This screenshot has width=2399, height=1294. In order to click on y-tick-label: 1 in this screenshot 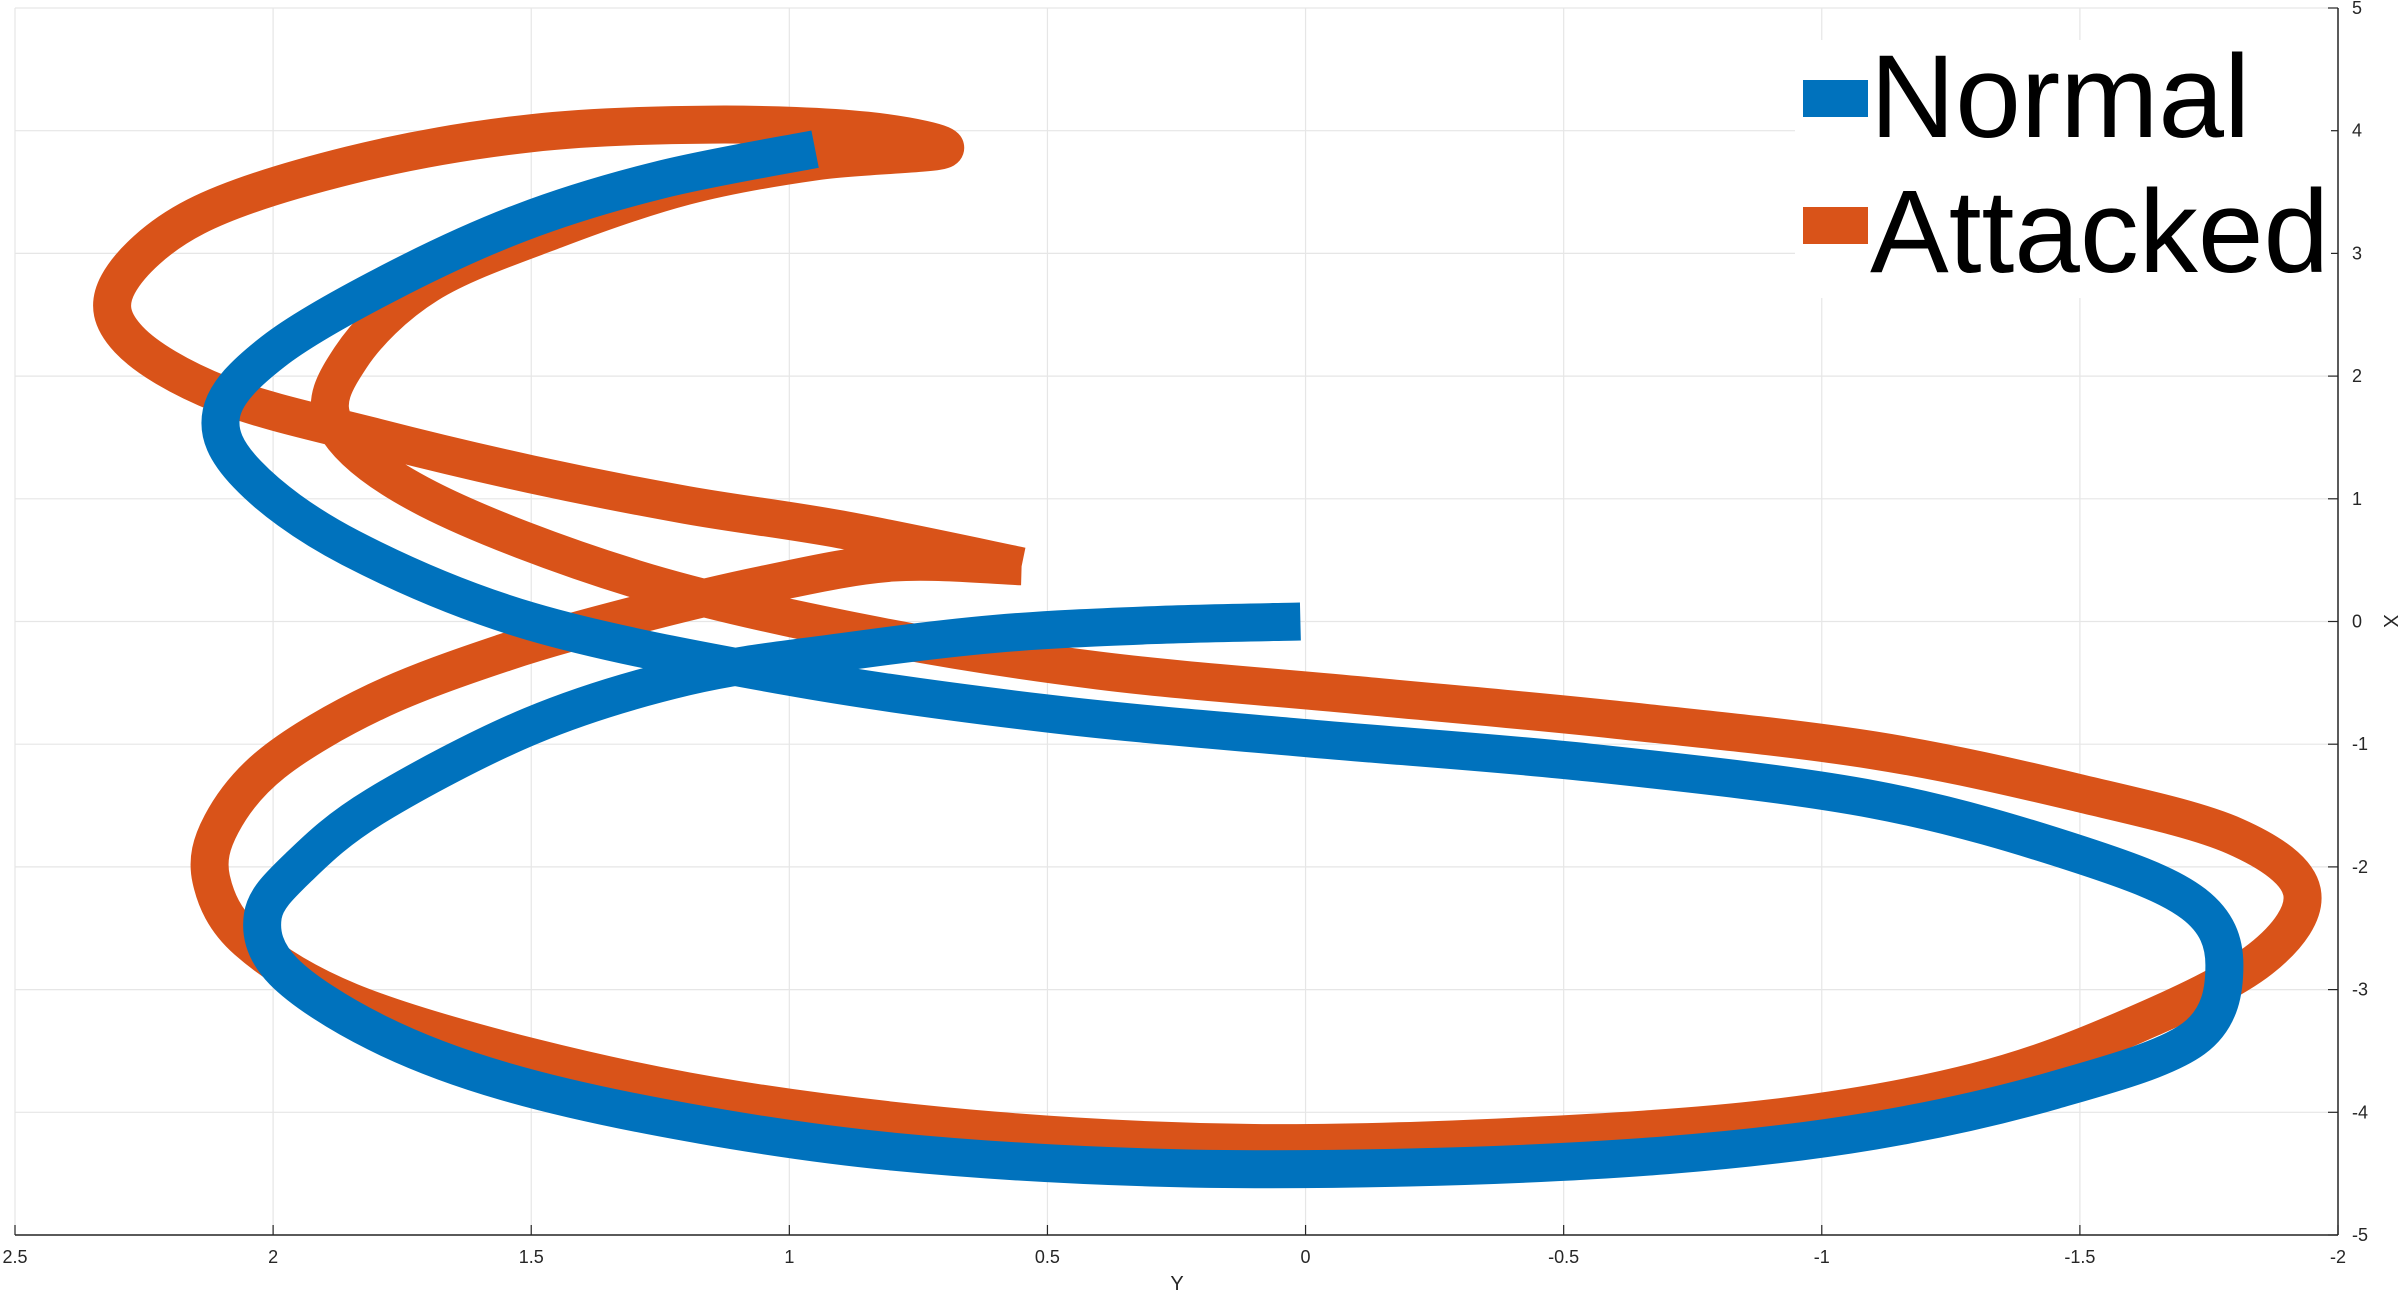, I will do `click(2357, 499)`.